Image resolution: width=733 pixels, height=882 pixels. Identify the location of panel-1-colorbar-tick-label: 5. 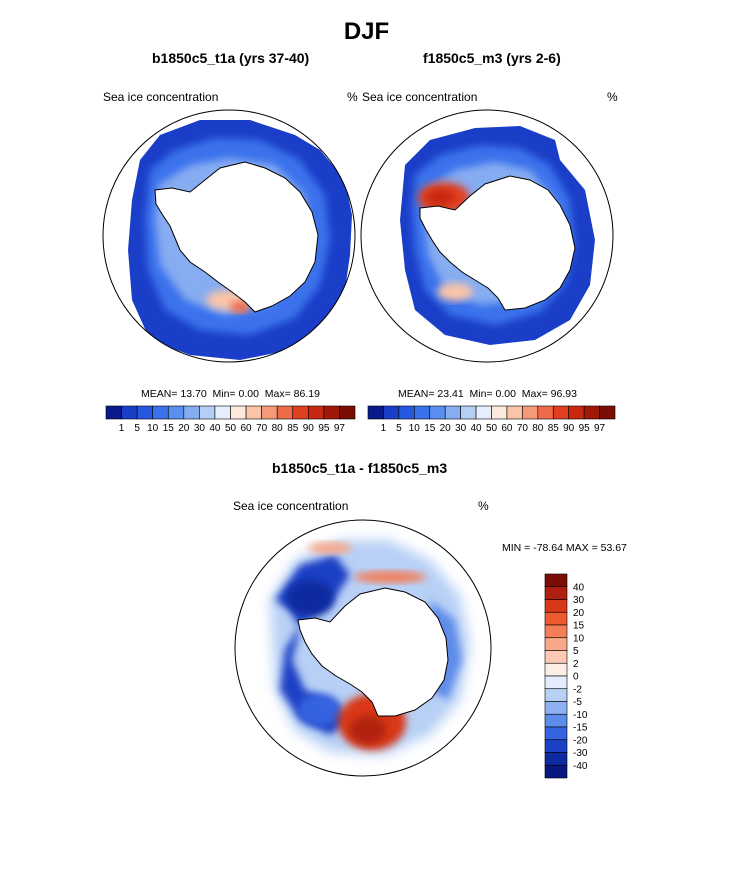
(137, 428).